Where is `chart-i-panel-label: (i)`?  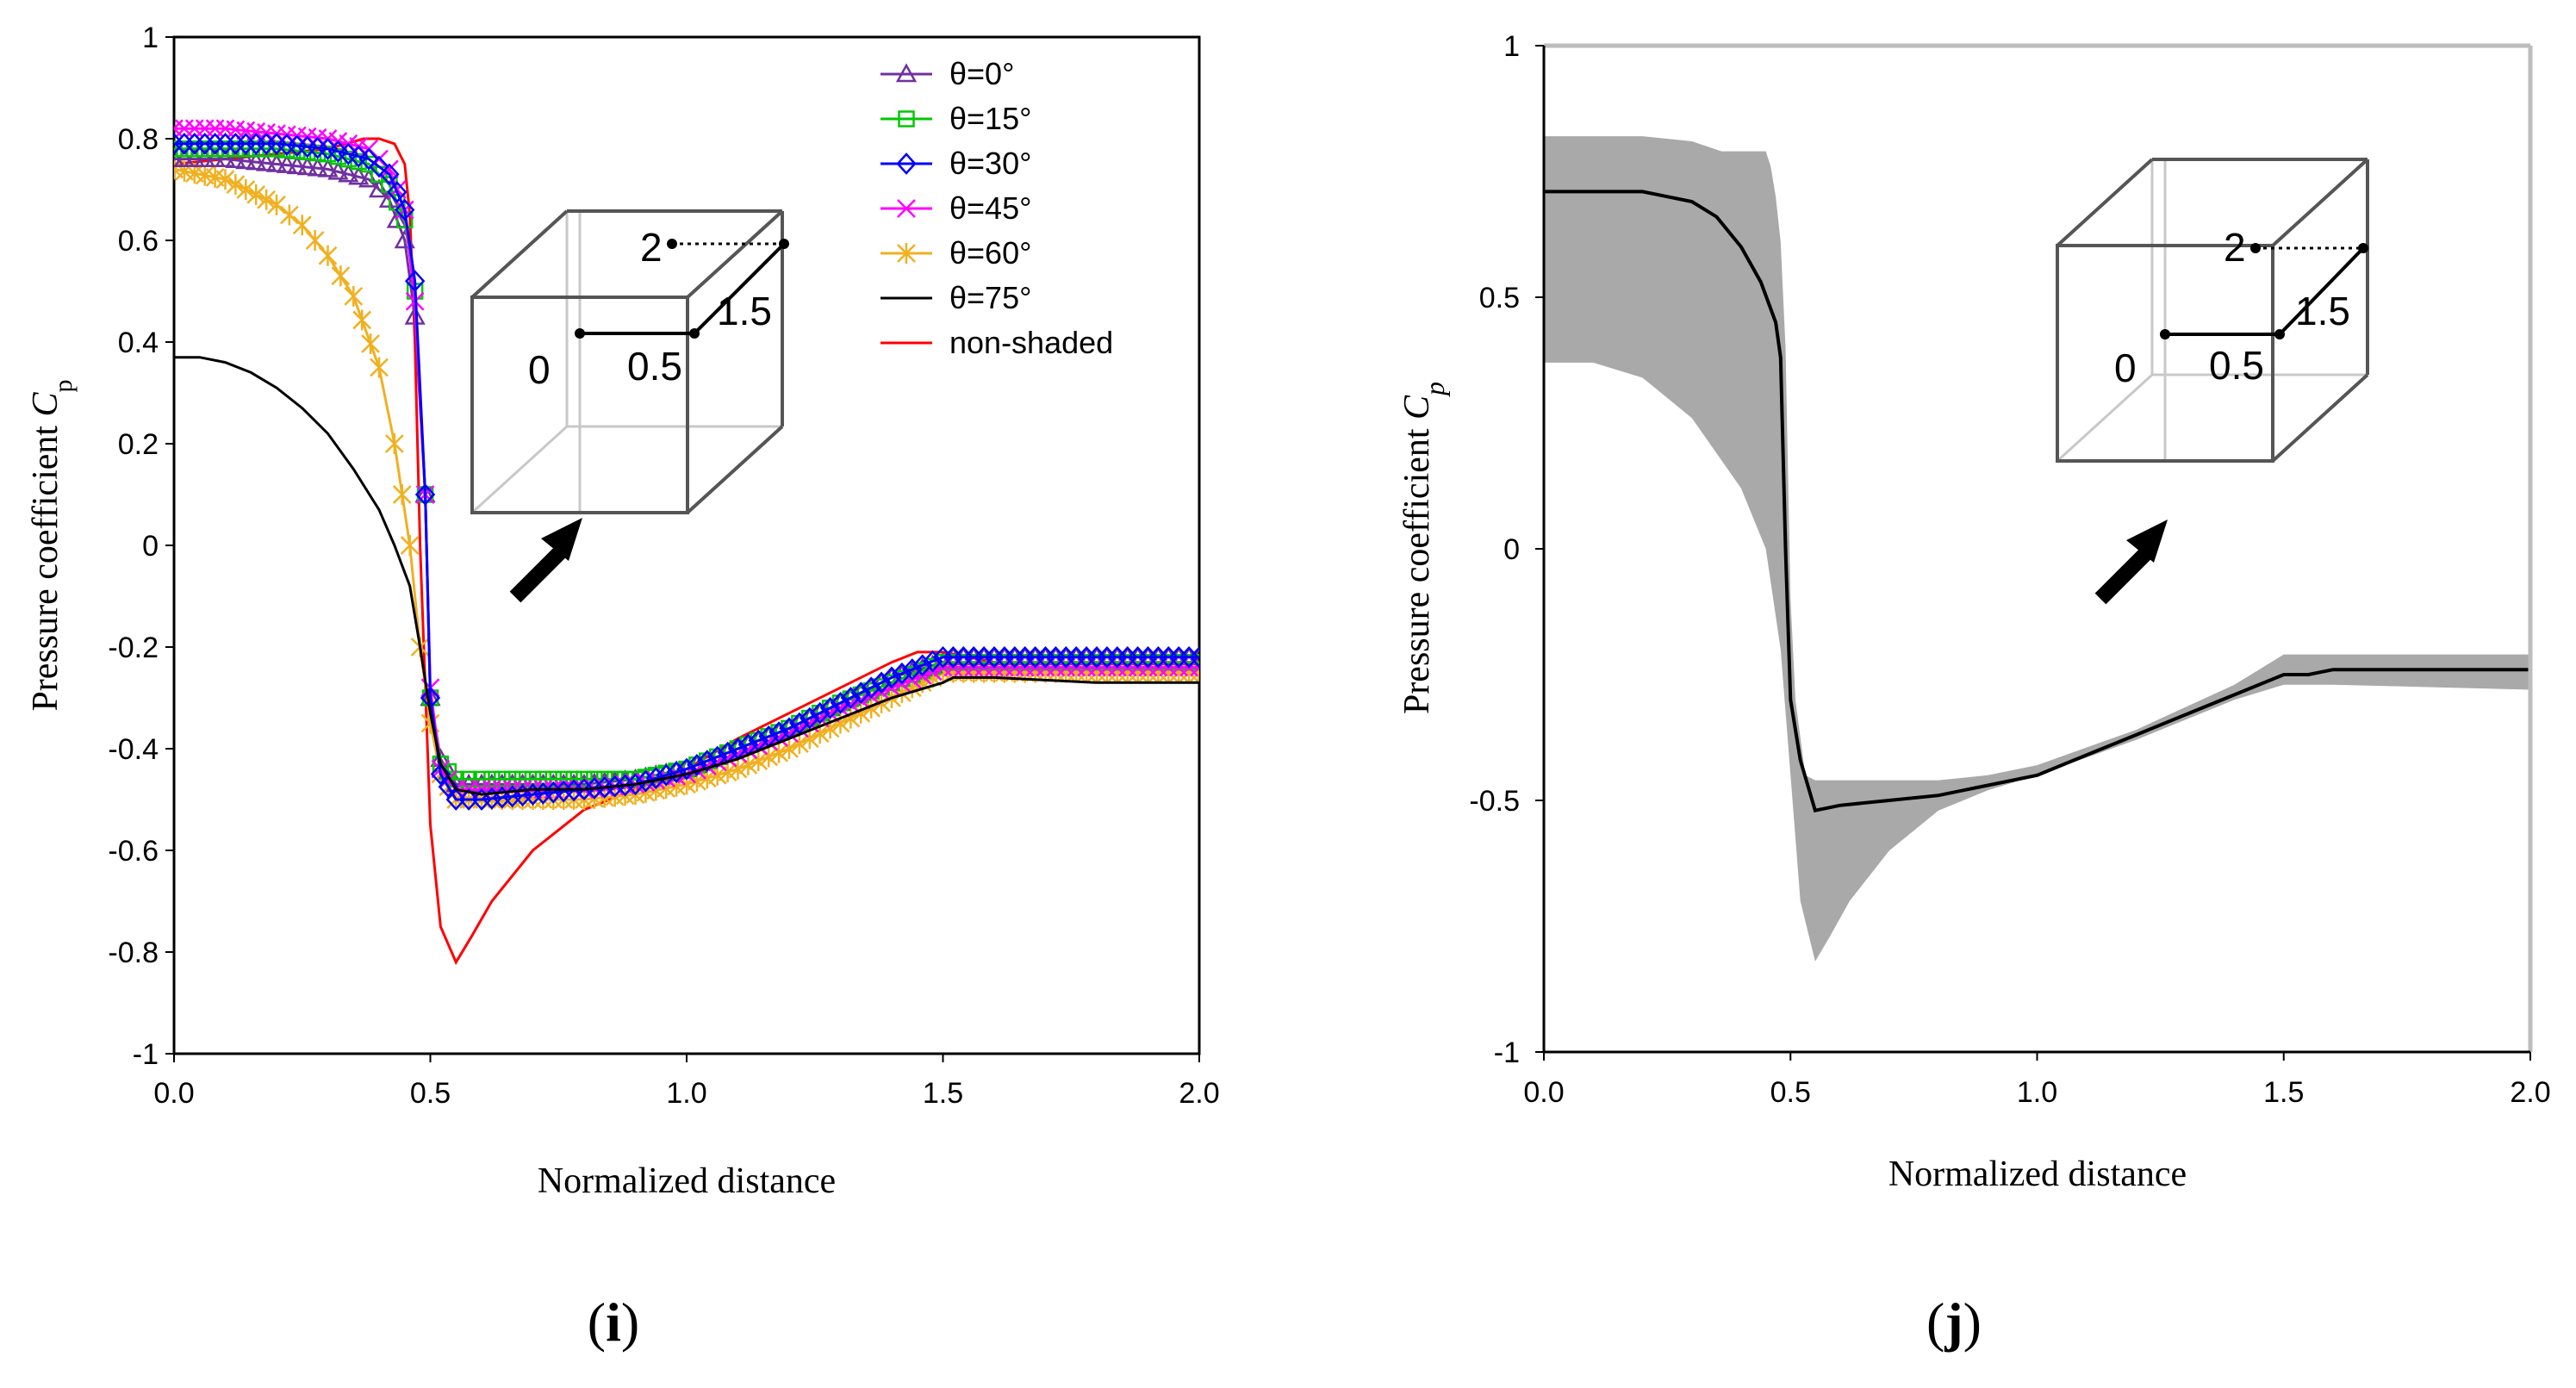 chart-i-panel-label: (i) is located at coordinates (614, 1322).